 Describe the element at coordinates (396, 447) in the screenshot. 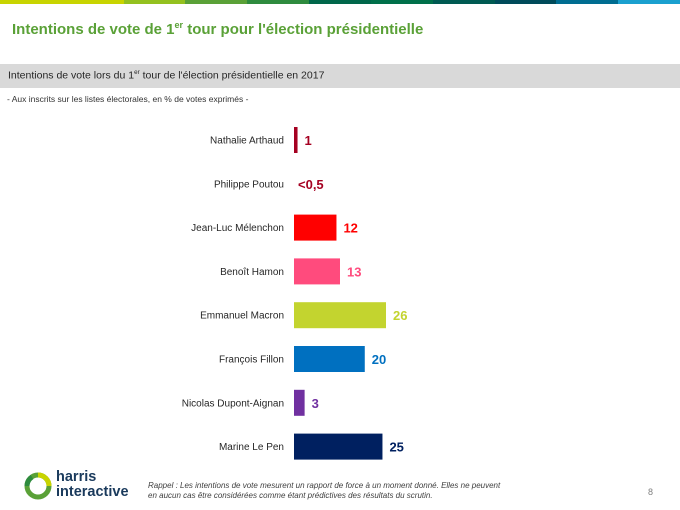

I see `data-label: 25` at that location.